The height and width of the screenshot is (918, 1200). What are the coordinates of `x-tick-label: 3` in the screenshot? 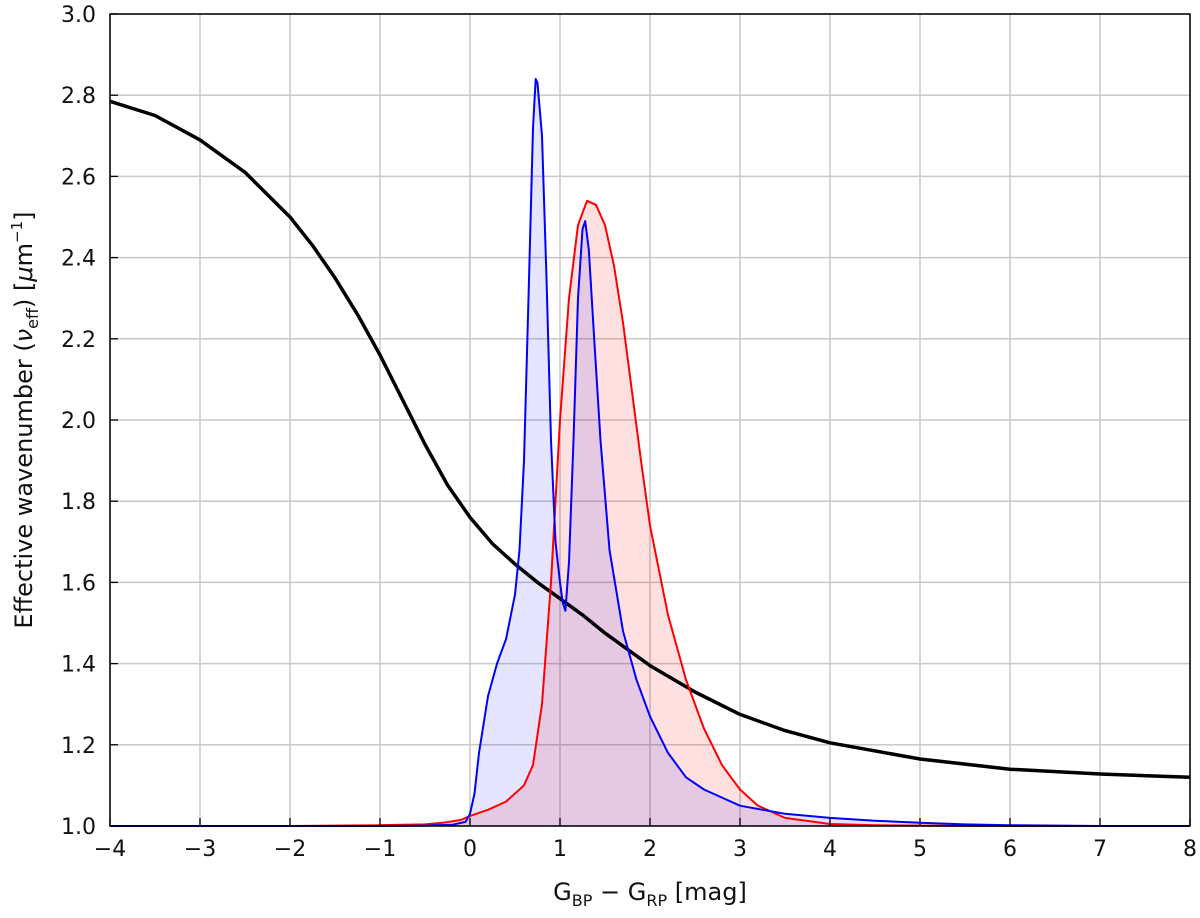 It's located at (740, 849).